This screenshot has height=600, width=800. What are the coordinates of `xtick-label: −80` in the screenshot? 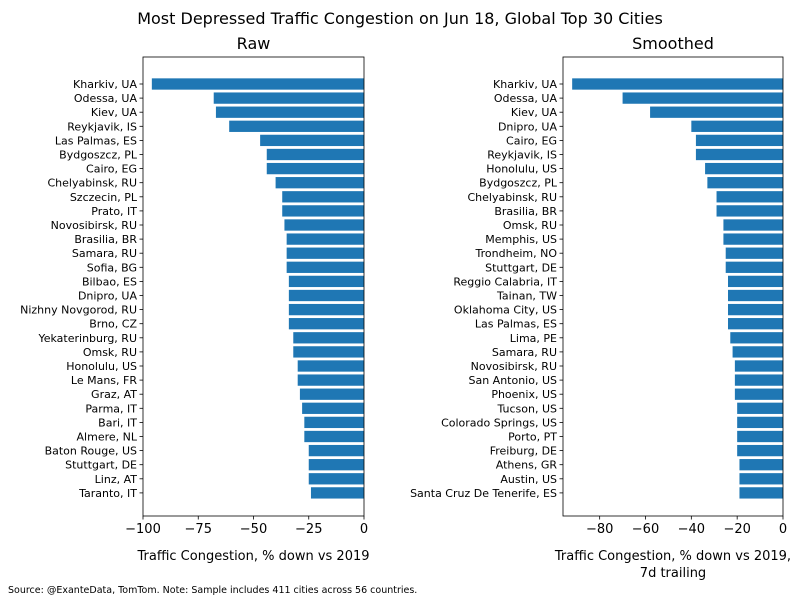 It's located at (599, 529).